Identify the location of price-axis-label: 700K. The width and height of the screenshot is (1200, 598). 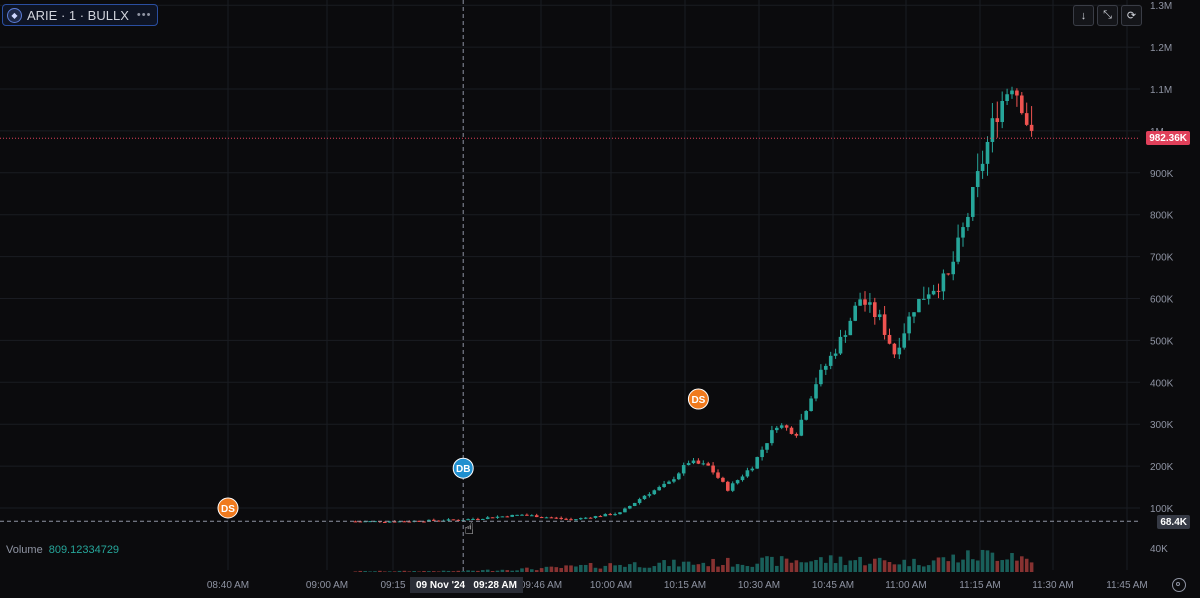
(1162, 258).